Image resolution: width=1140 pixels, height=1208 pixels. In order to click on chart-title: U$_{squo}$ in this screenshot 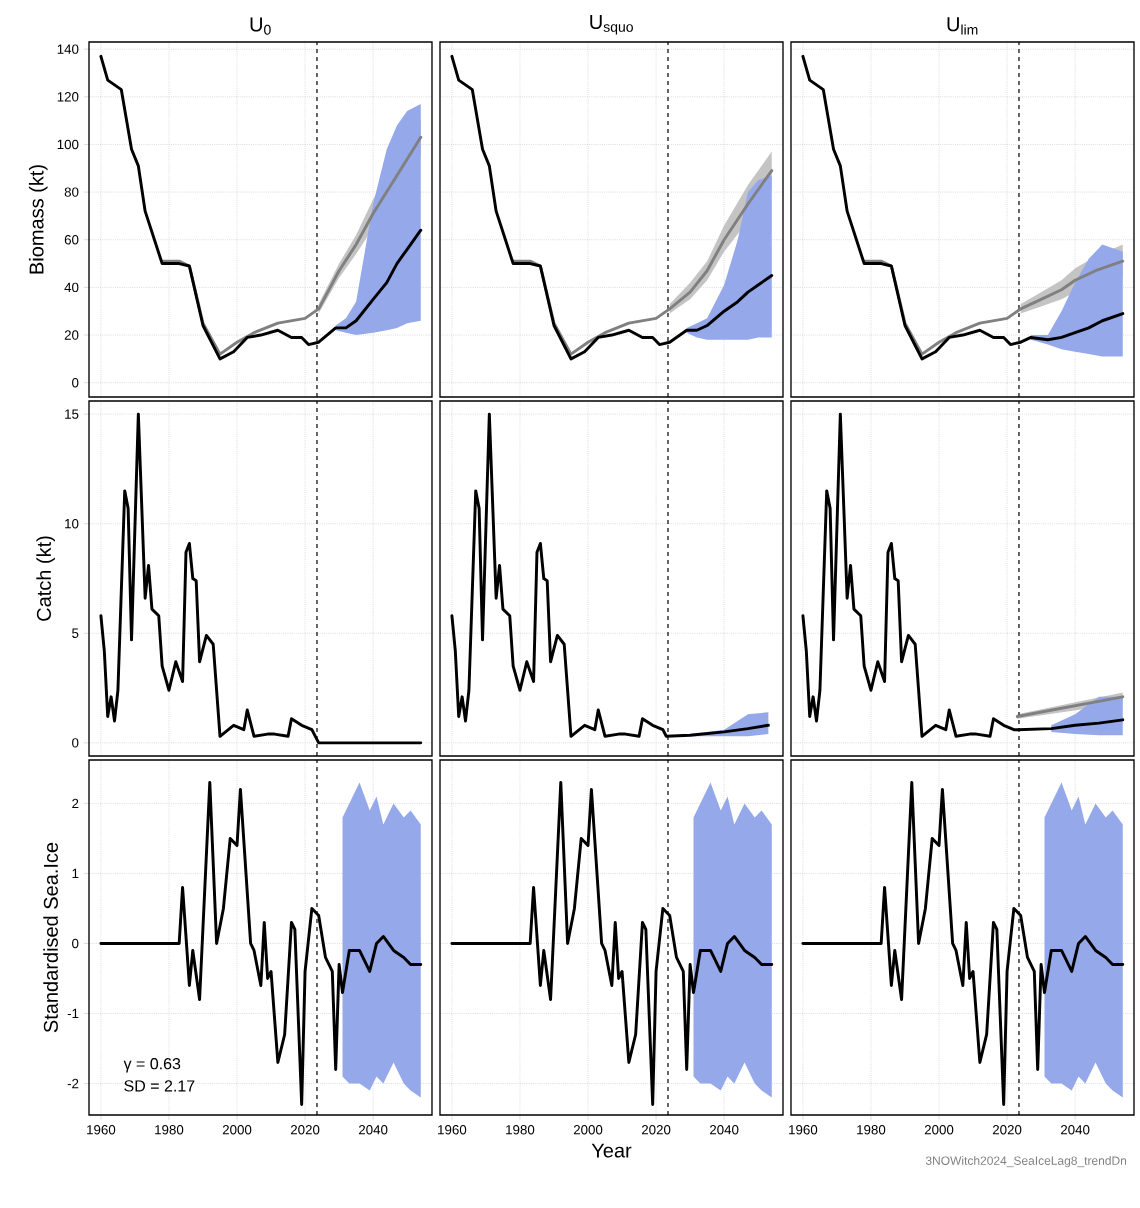, I will do `click(611, 25)`.